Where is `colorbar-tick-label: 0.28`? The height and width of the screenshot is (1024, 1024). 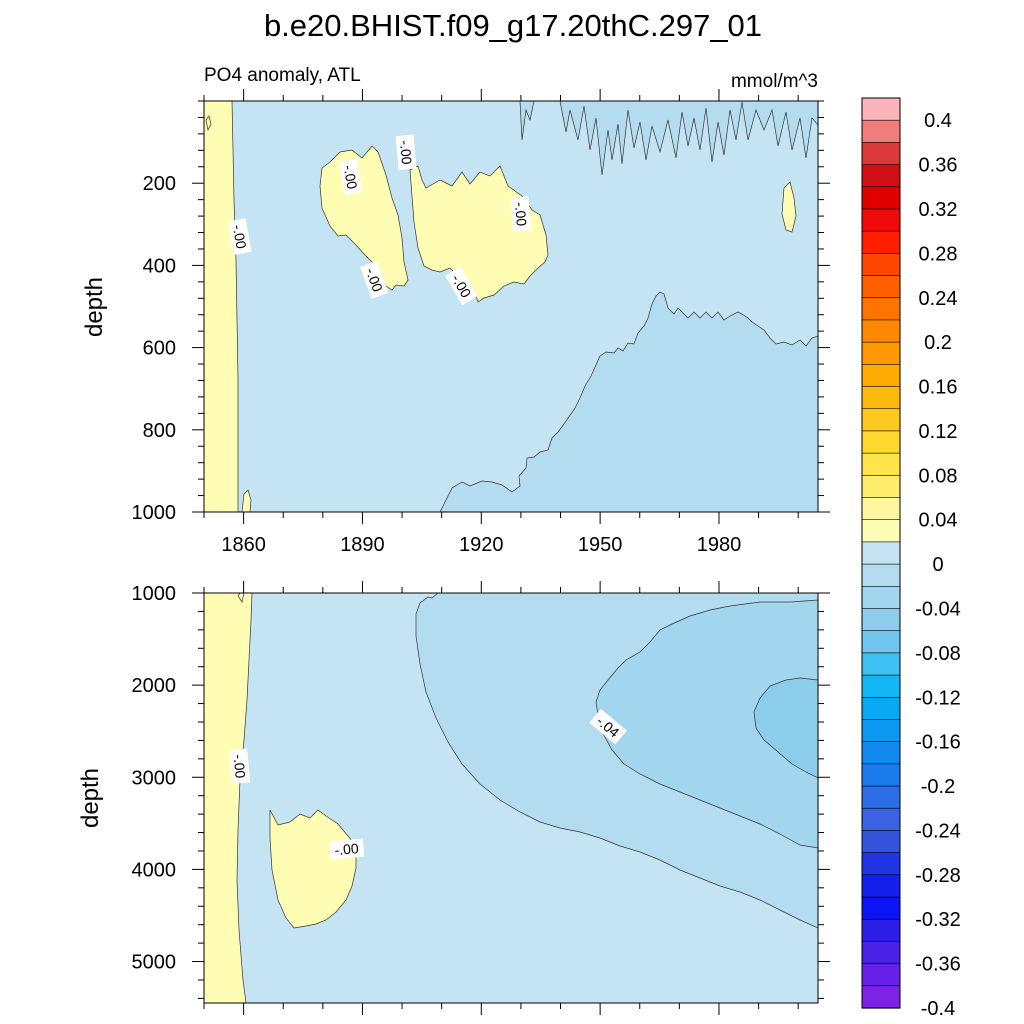
colorbar-tick-label: 0.28 is located at coordinates (938, 254).